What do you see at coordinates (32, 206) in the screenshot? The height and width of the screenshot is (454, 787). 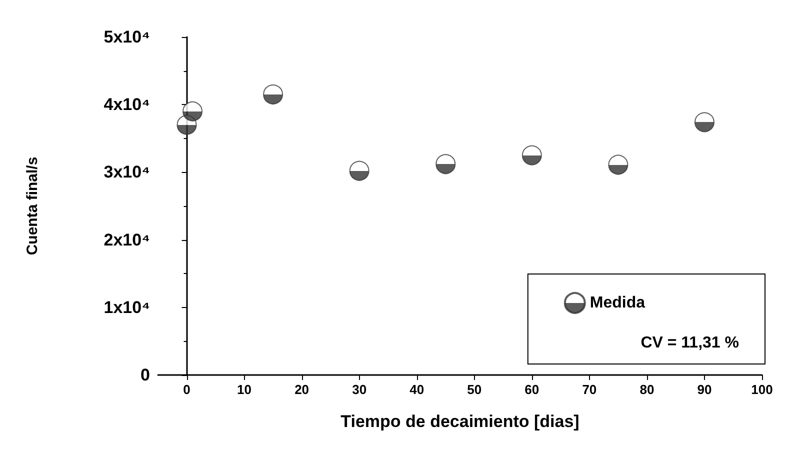 I see `y-axis-title: Cuenta final/s` at bounding box center [32, 206].